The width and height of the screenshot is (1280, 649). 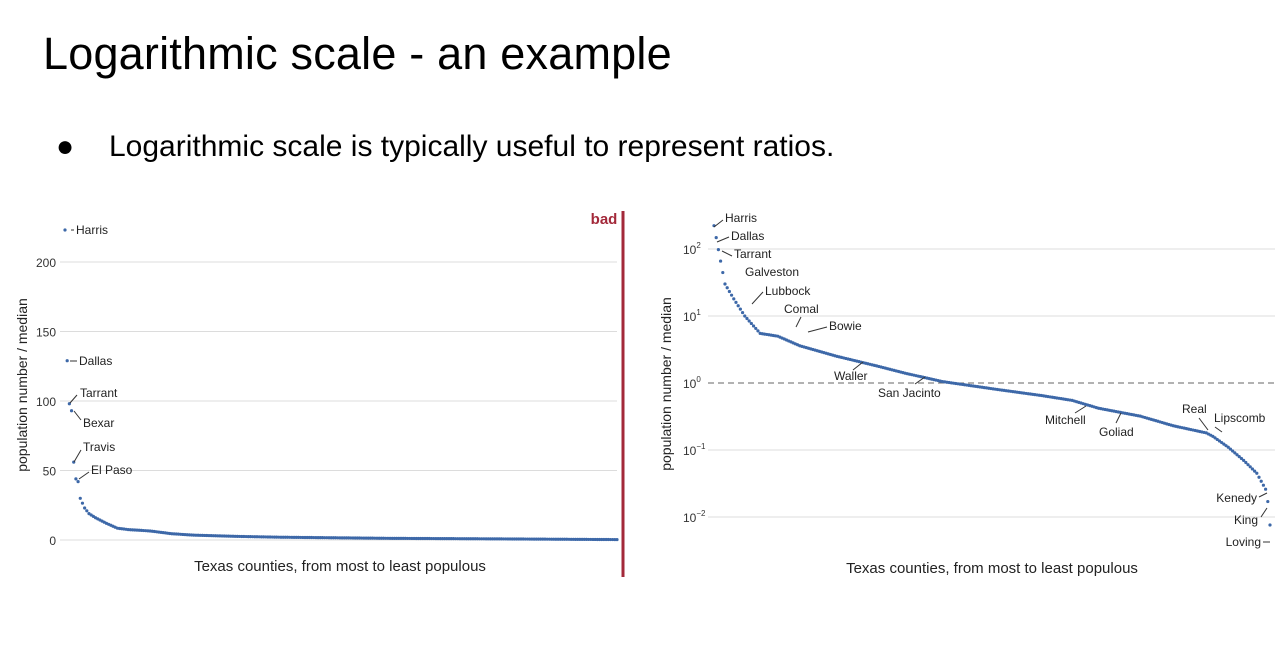 I want to click on left-chart-y-tick-label: 50, so click(x=50, y=472).